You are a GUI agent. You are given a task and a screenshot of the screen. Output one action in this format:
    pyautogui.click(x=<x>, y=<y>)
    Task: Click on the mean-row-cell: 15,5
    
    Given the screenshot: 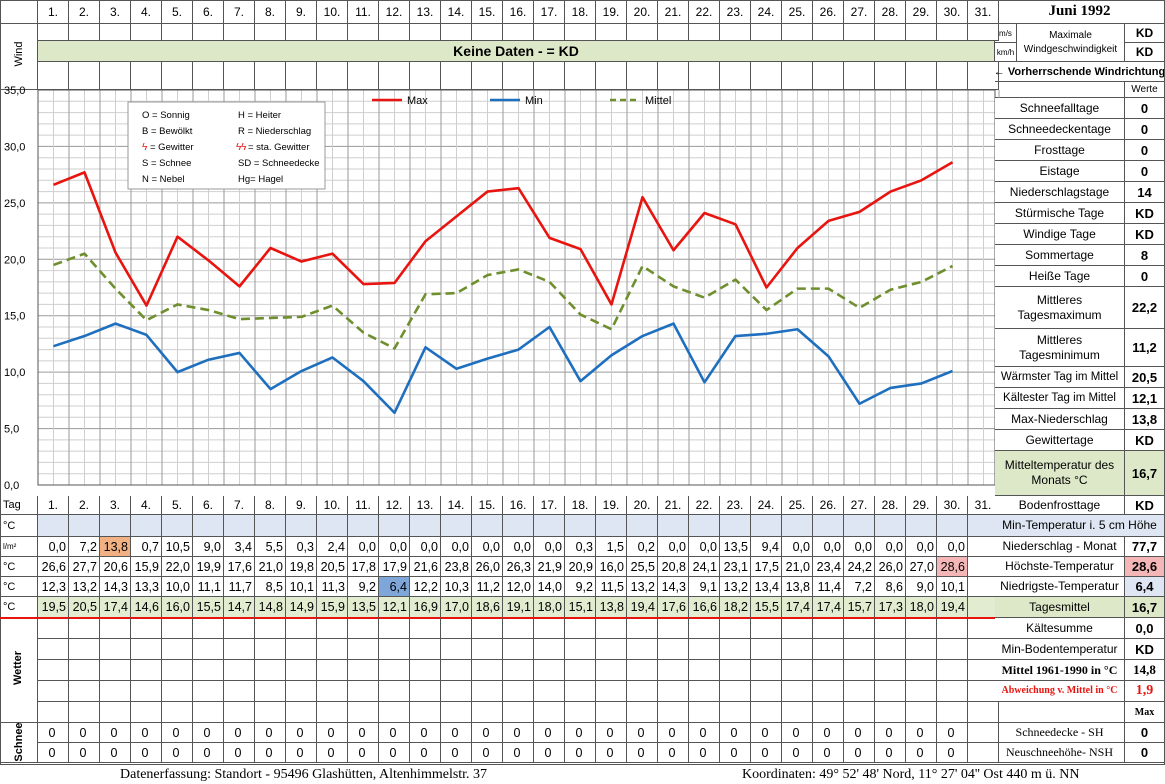 What is the action you would take?
    pyautogui.click(x=208, y=607)
    